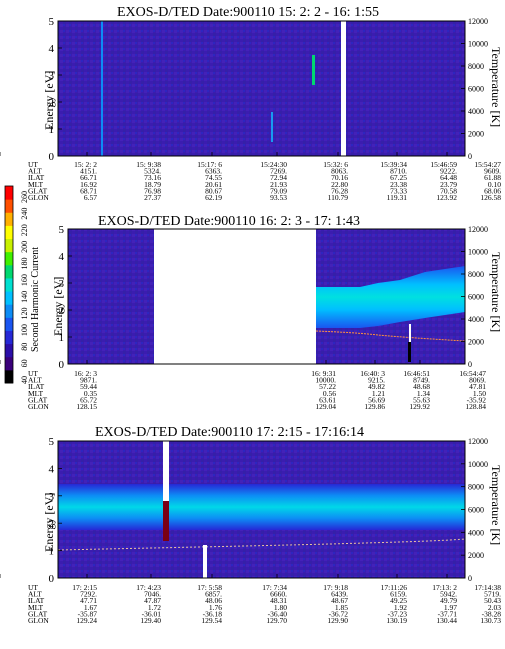 This screenshot has height=649, width=505. What do you see at coordinates (337, 620) in the screenshot?
I see `table-cell: 129.90` at bounding box center [337, 620].